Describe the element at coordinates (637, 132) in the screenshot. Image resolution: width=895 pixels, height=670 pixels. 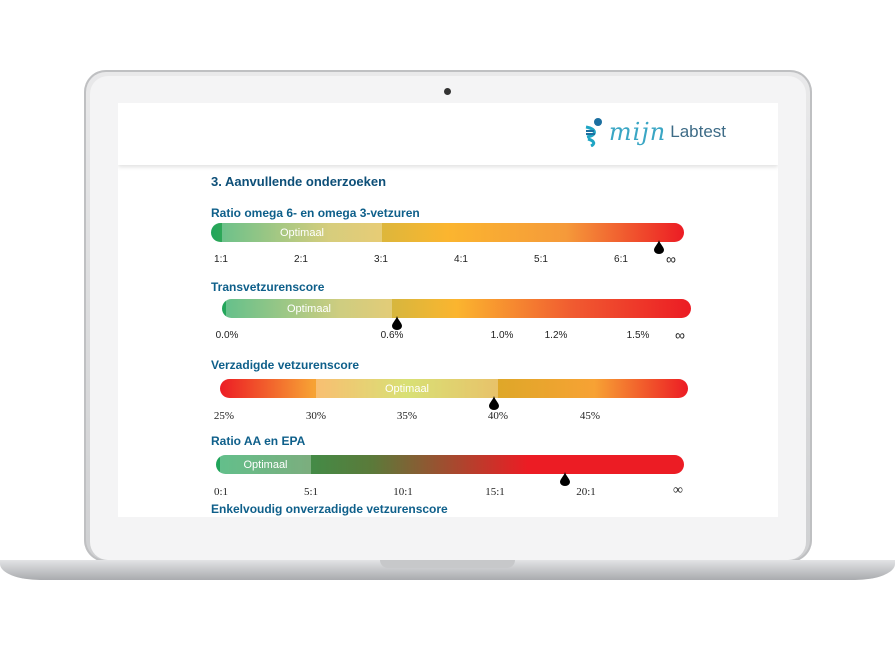
I see `logo-script: mijn` at that location.